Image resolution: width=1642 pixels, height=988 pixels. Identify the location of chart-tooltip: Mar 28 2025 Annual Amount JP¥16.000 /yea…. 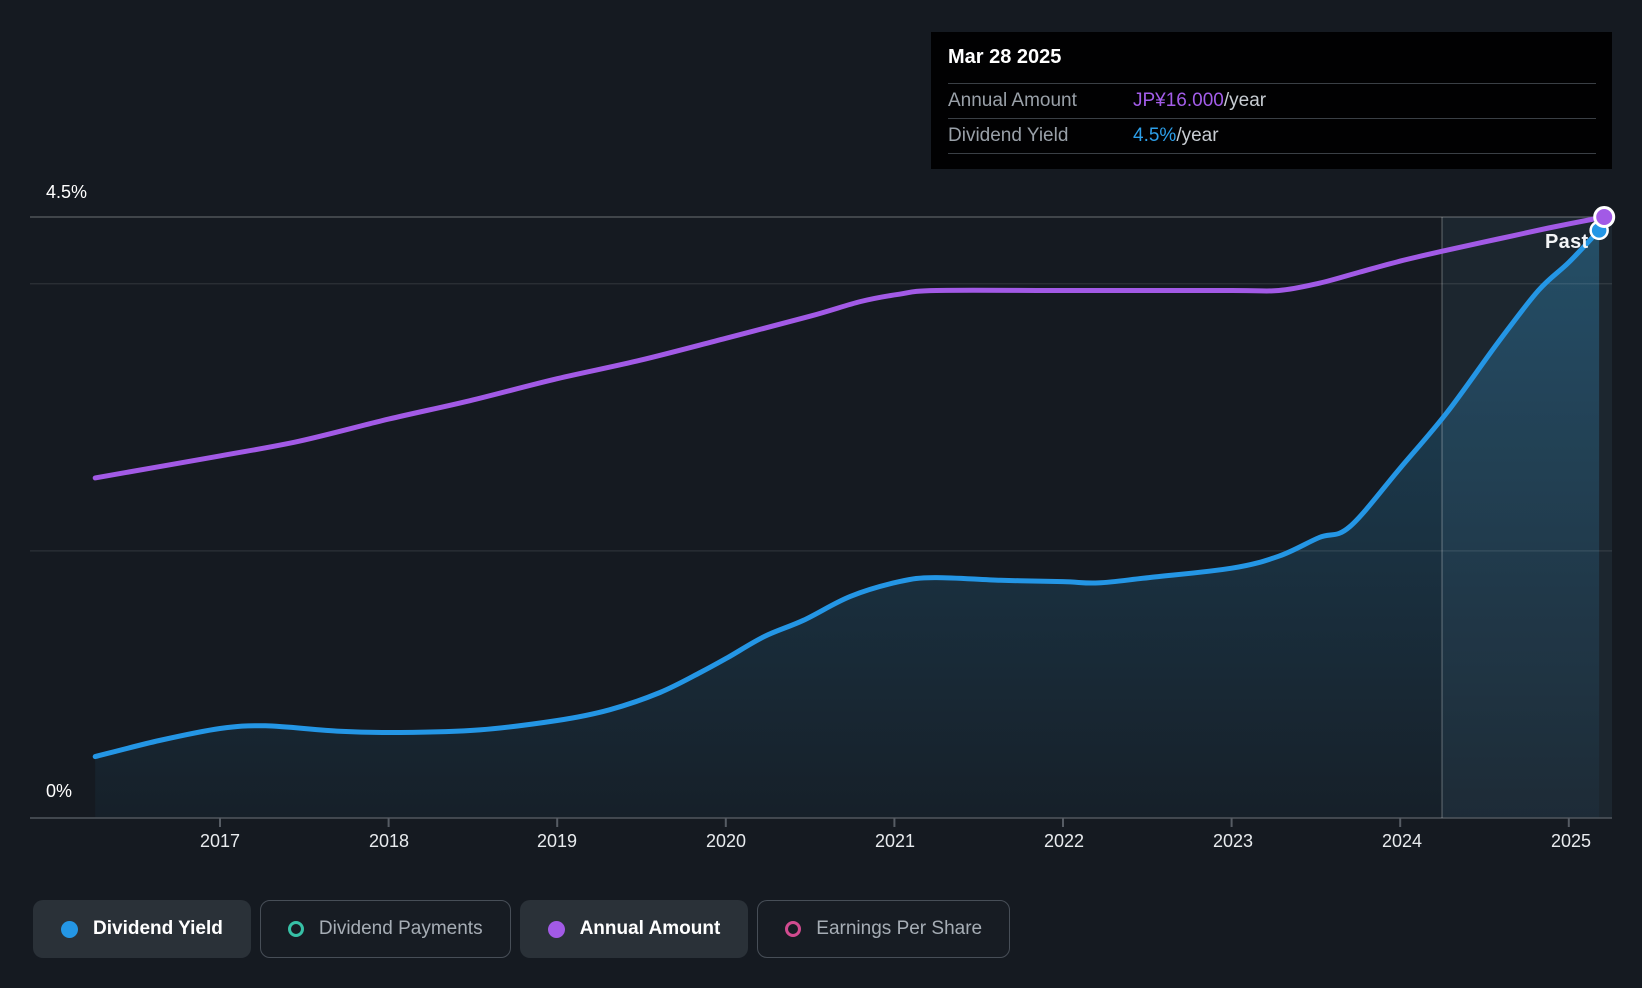
(1271, 100).